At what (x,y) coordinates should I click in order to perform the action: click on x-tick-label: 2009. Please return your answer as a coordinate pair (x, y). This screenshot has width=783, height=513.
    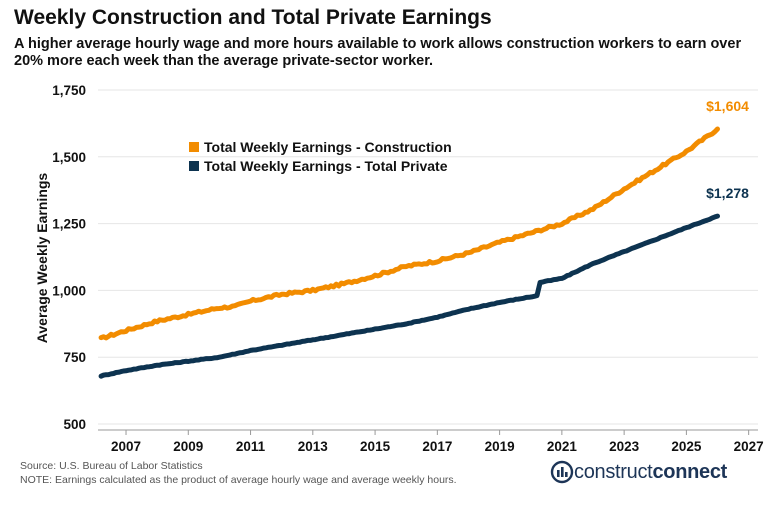
    Looking at the image, I should click on (188, 446).